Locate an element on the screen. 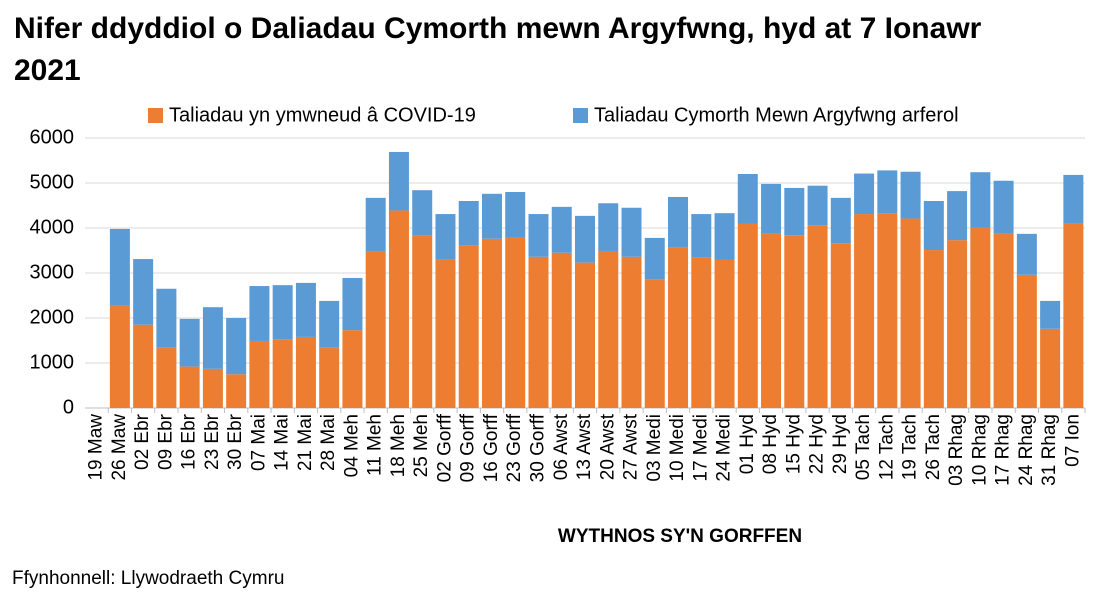  x-tick-label: 10 Medi is located at coordinates (677, 448).